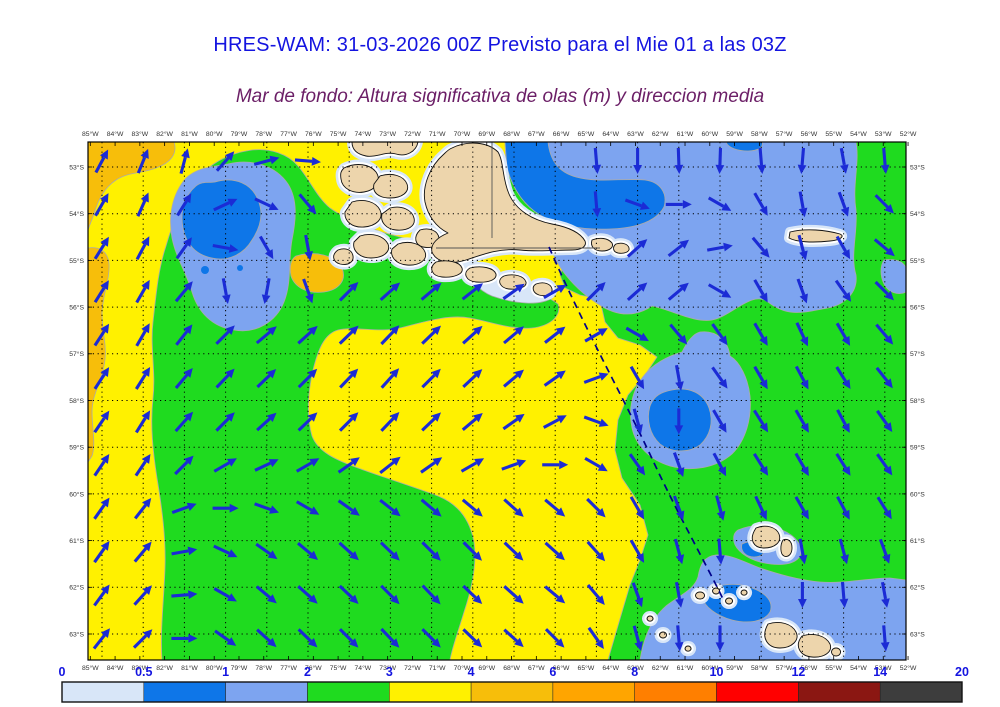  Describe the element at coordinates (62, 672) in the screenshot. I see `colorbar-tick: 0` at that location.